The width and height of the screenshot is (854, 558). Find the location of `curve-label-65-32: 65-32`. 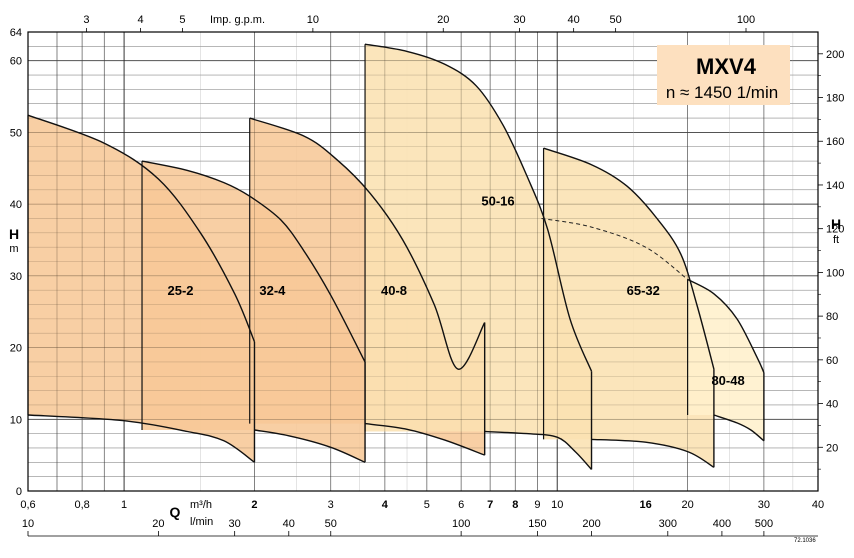

curve-label-65-32: 65-32 is located at coordinates (643, 290).